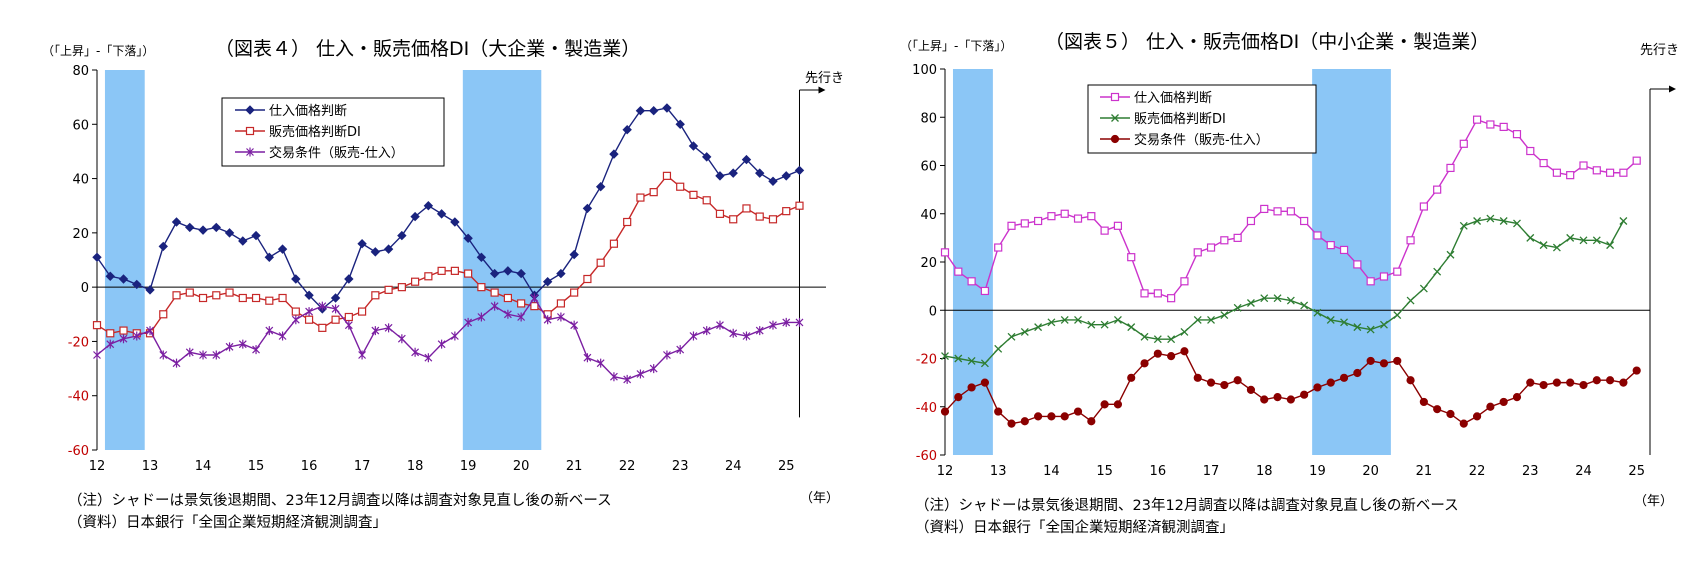 Image resolution: width=1699 pixels, height=561 pixels. Describe the element at coordinates (1158, 471) in the screenshot. I see `chart-right-x-tick-label-4: 16` at that location.